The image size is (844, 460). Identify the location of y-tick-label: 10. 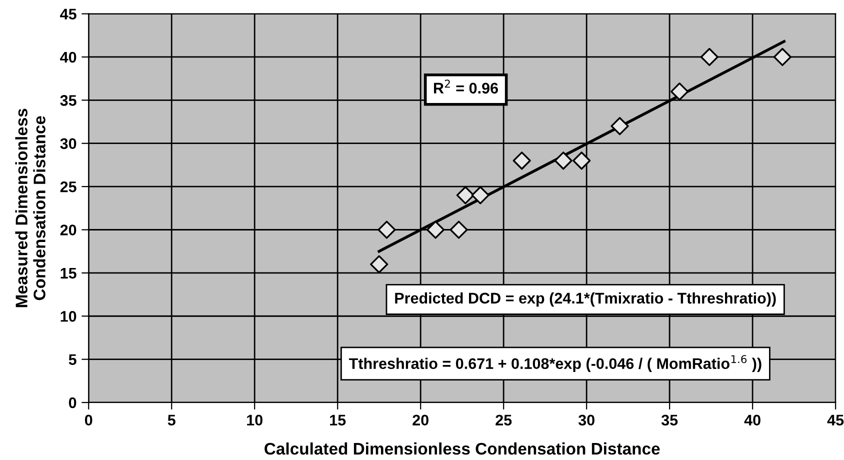
(68, 316).